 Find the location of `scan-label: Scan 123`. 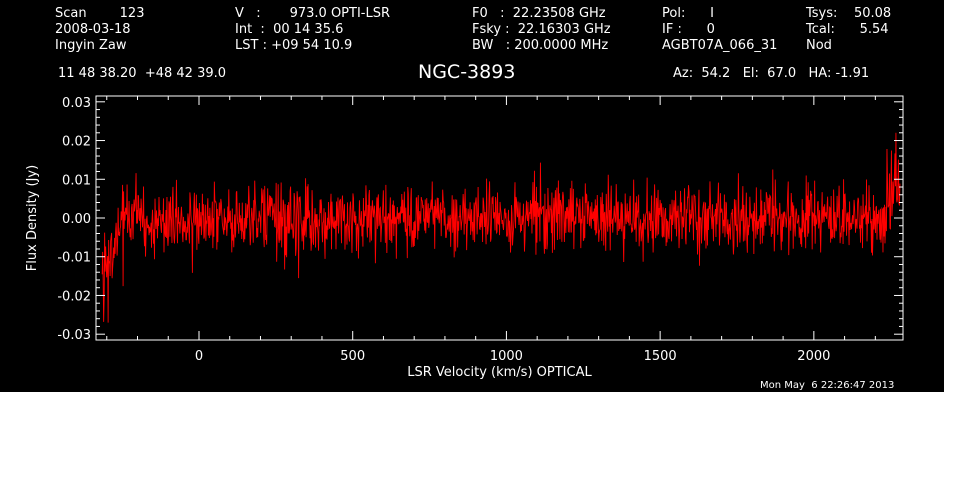

scan-label: Scan 123 is located at coordinates (100, 13).